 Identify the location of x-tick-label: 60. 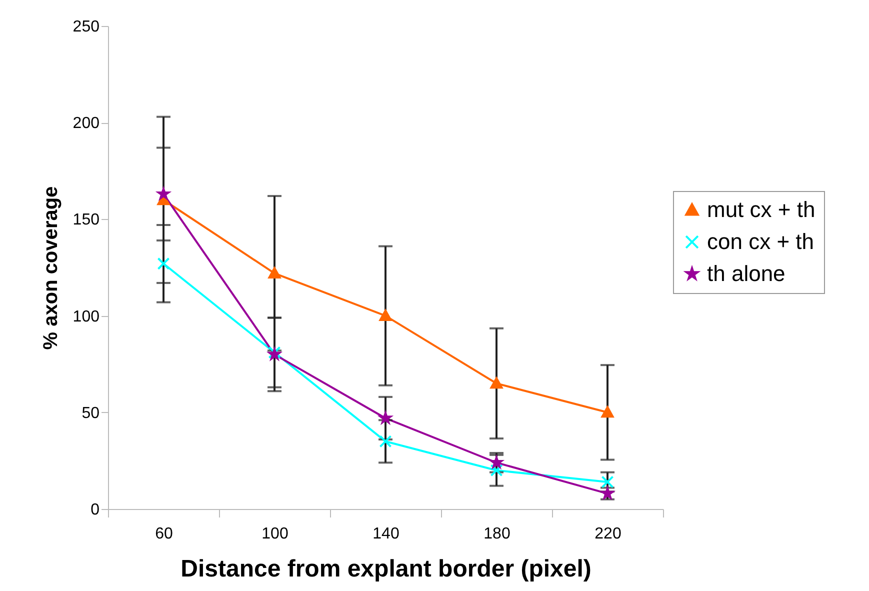
(164, 534).